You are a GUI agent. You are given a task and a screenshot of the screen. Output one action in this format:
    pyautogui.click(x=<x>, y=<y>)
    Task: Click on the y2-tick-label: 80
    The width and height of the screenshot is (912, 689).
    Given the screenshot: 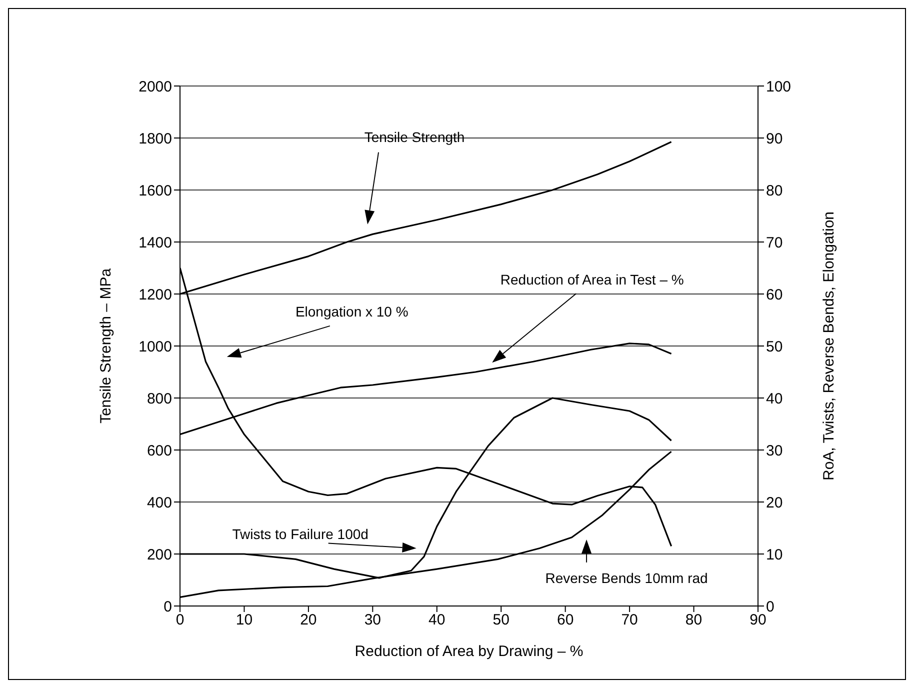 What is the action you would take?
    pyautogui.click(x=774, y=191)
    